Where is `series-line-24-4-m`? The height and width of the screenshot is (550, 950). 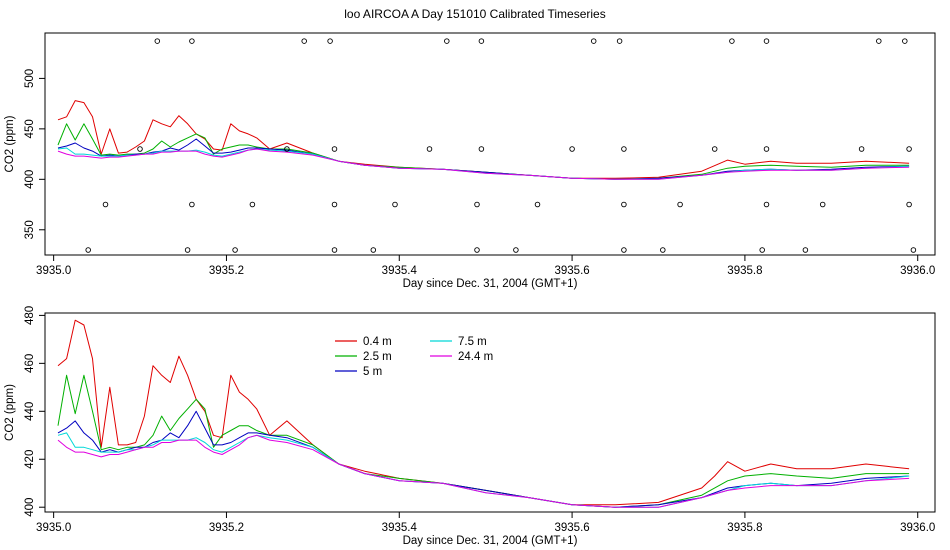 series-line-24-4-m is located at coordinates (483, 471).